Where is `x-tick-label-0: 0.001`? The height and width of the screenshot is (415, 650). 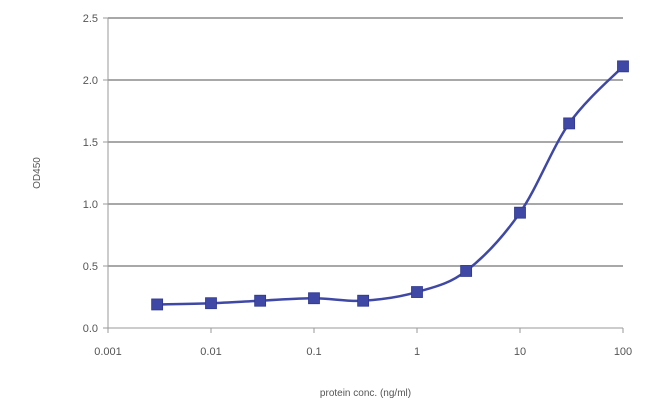
x-tick-label-0: 0.001 is located at coordinates (108, 352).